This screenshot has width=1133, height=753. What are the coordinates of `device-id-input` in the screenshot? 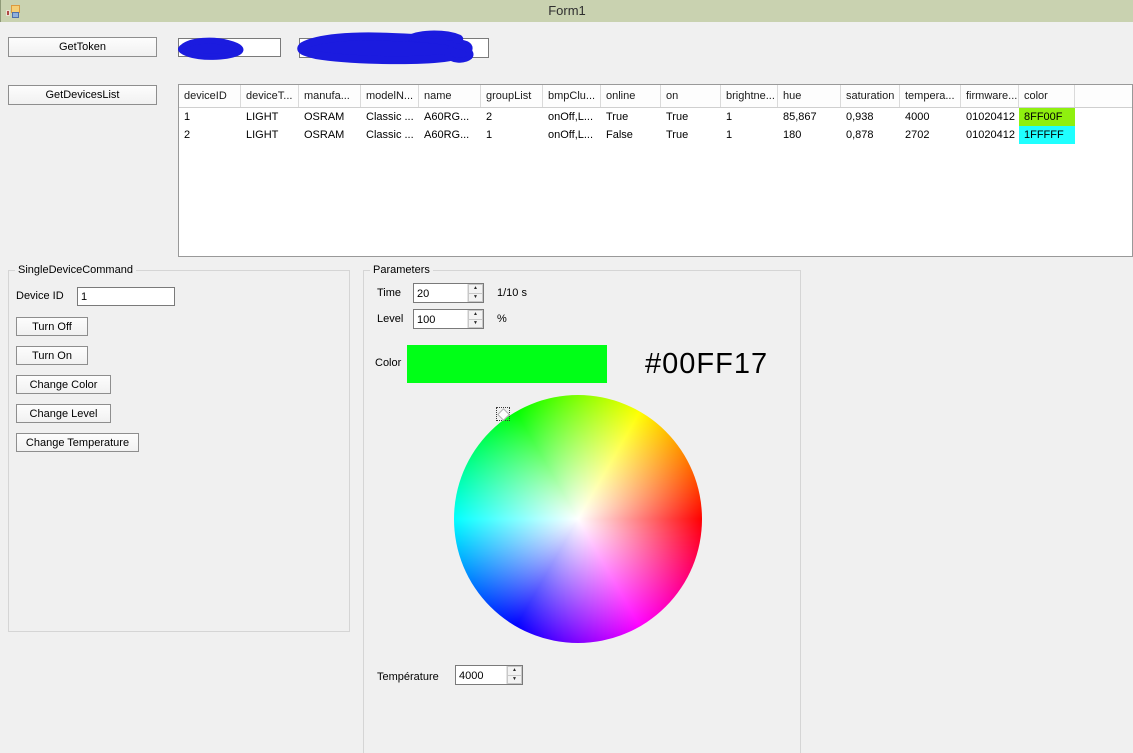 It's located at (126, 296).